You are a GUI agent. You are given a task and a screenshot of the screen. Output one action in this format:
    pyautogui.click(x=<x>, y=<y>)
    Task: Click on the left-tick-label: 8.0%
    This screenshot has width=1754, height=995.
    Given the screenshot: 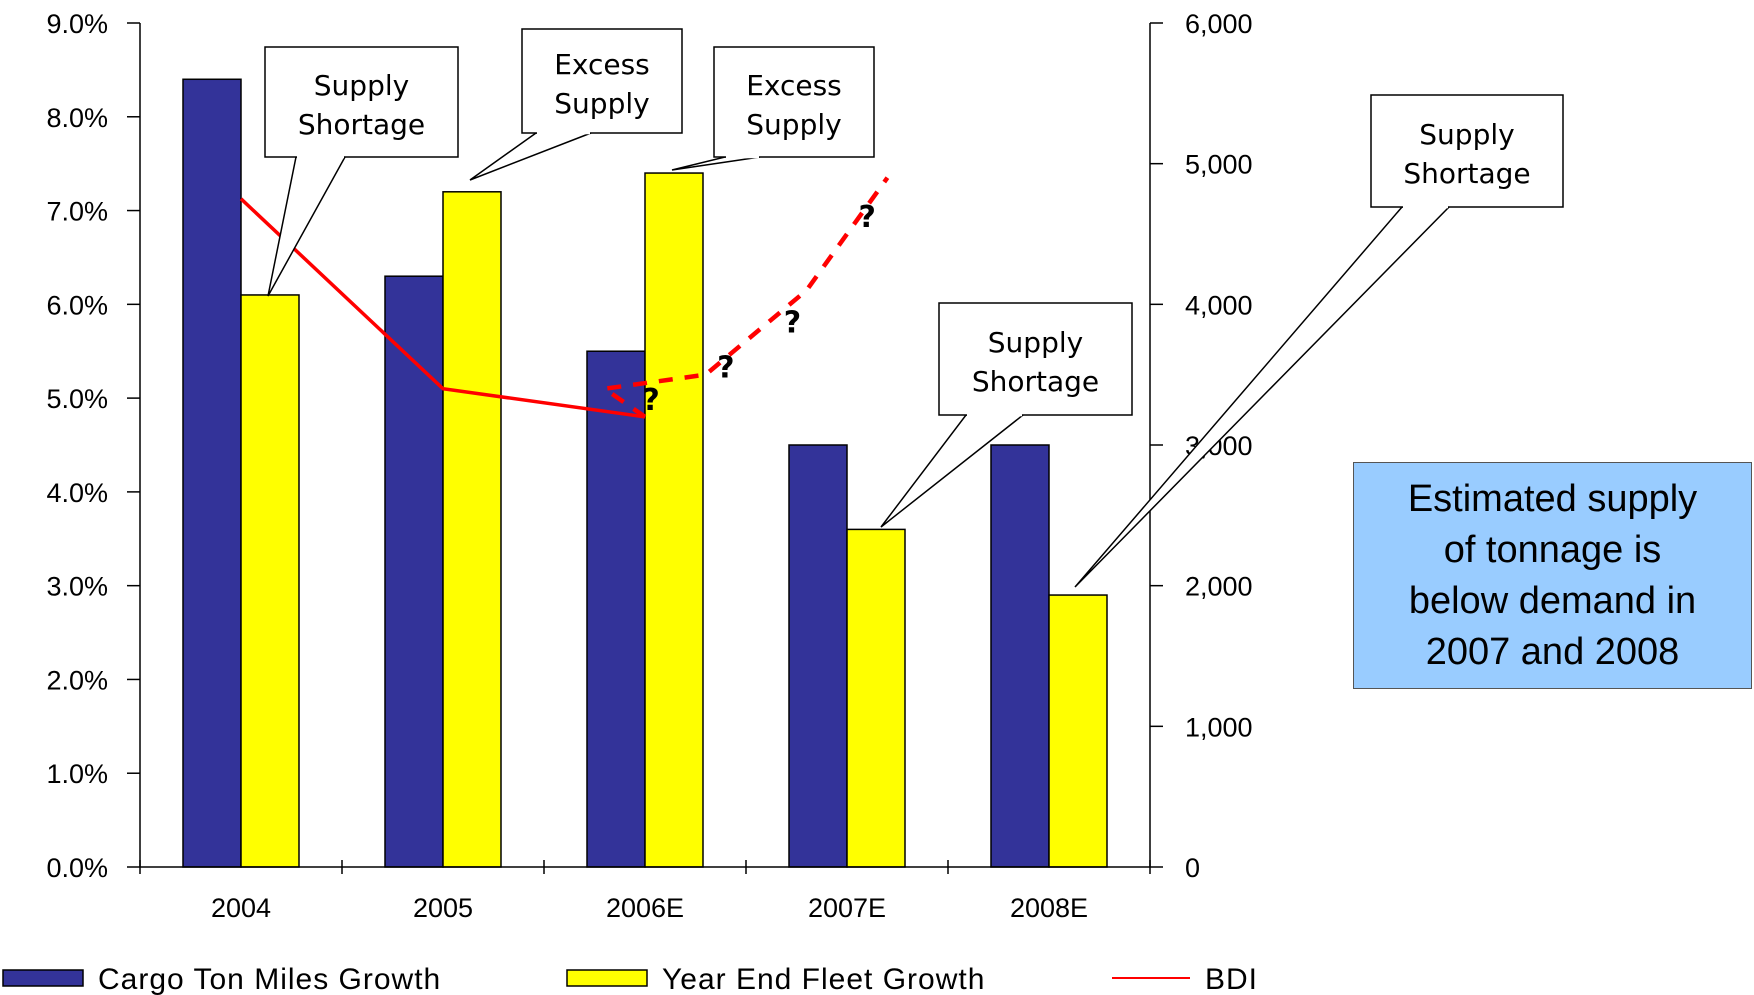 What is the action you would take?
    pyautogui.click(x=77, y=118)
    